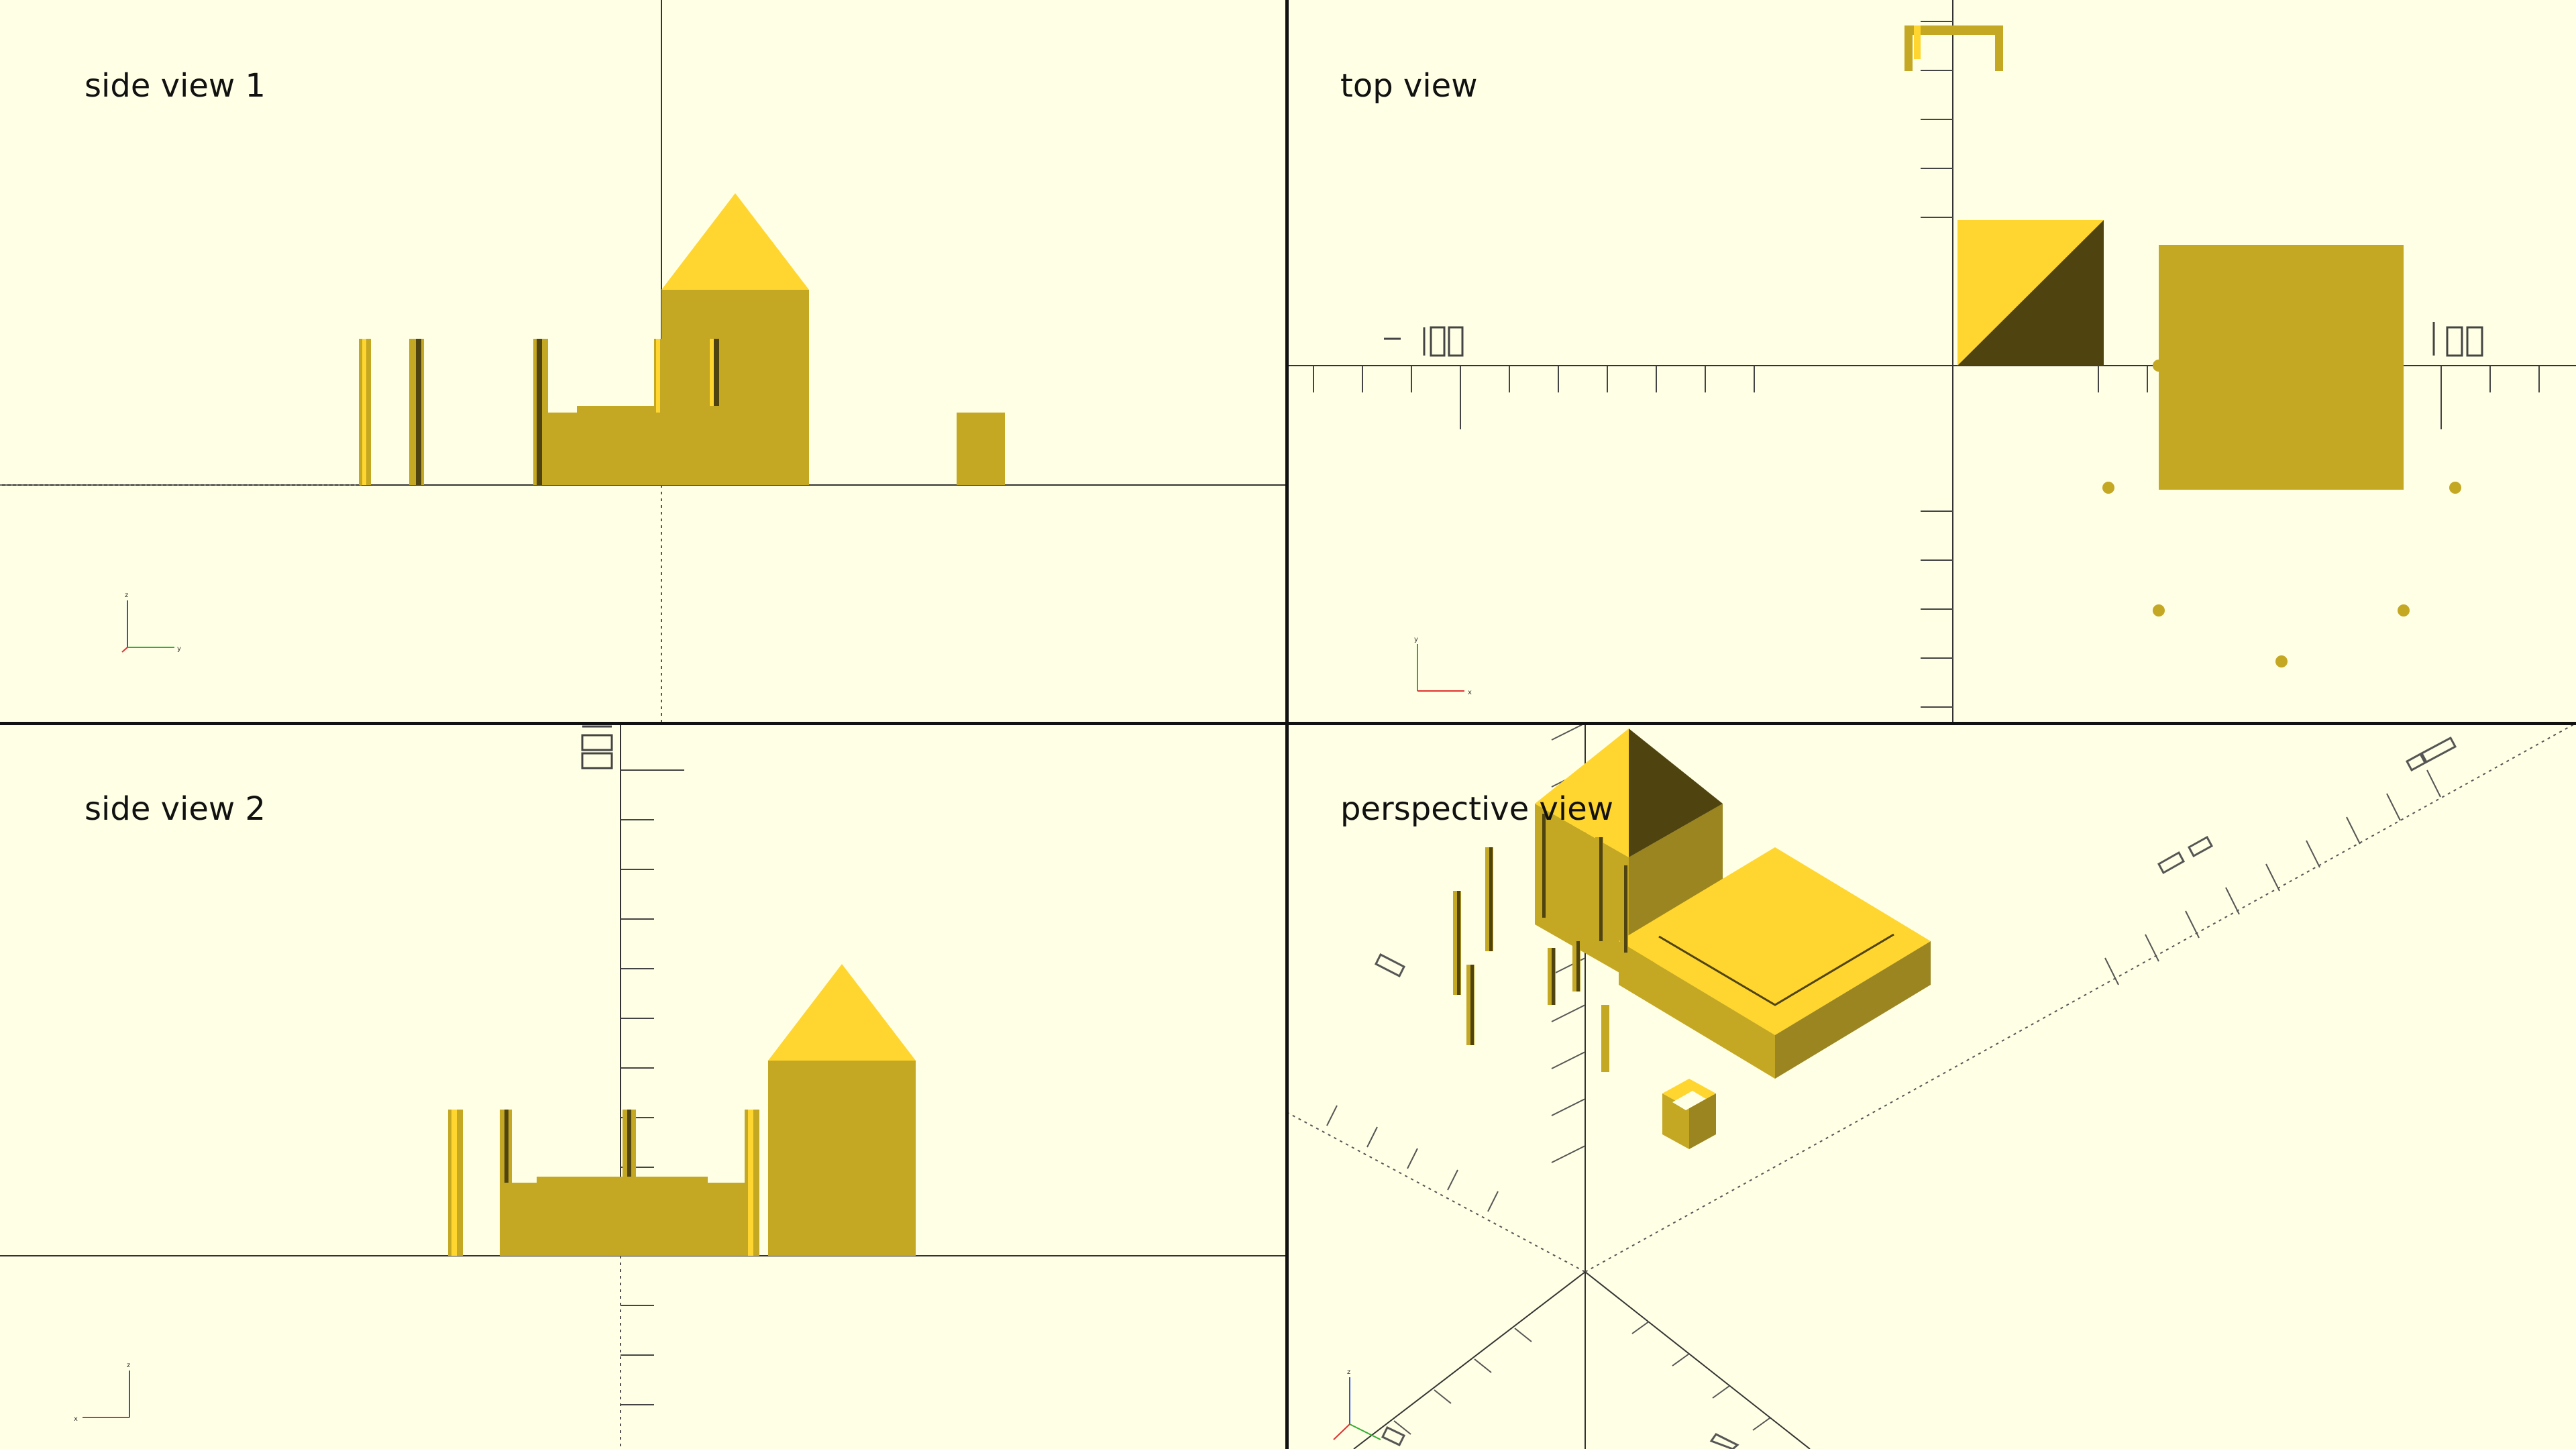  I want to click on x-axis-negative, so click(1436, 1192).